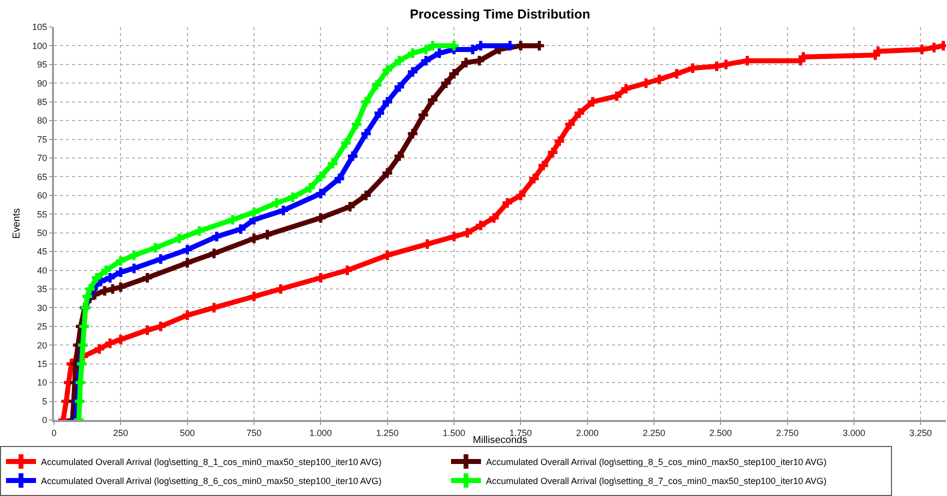 The height and width of the screenshot is (496, 947). Describe the element at coordinates (42, 177) in the screenshot. I see `y-tick-label: 65` at that location.